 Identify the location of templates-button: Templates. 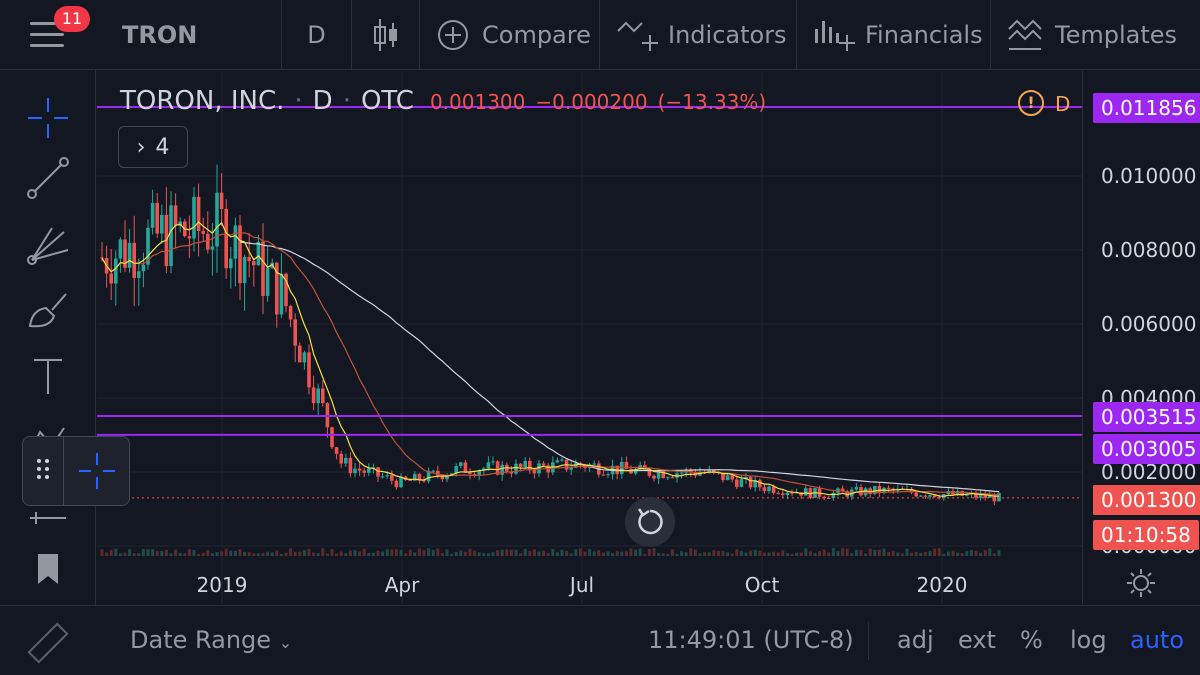
(1095, 35).